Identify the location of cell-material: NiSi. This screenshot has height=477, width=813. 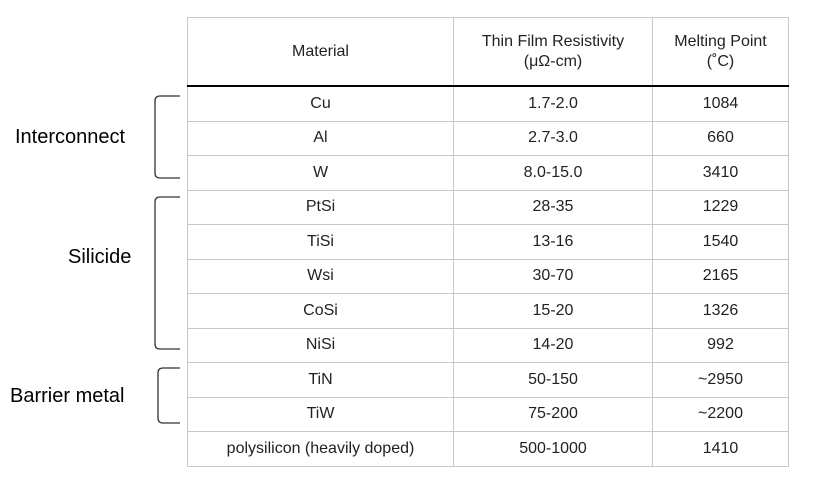
(320, 345).